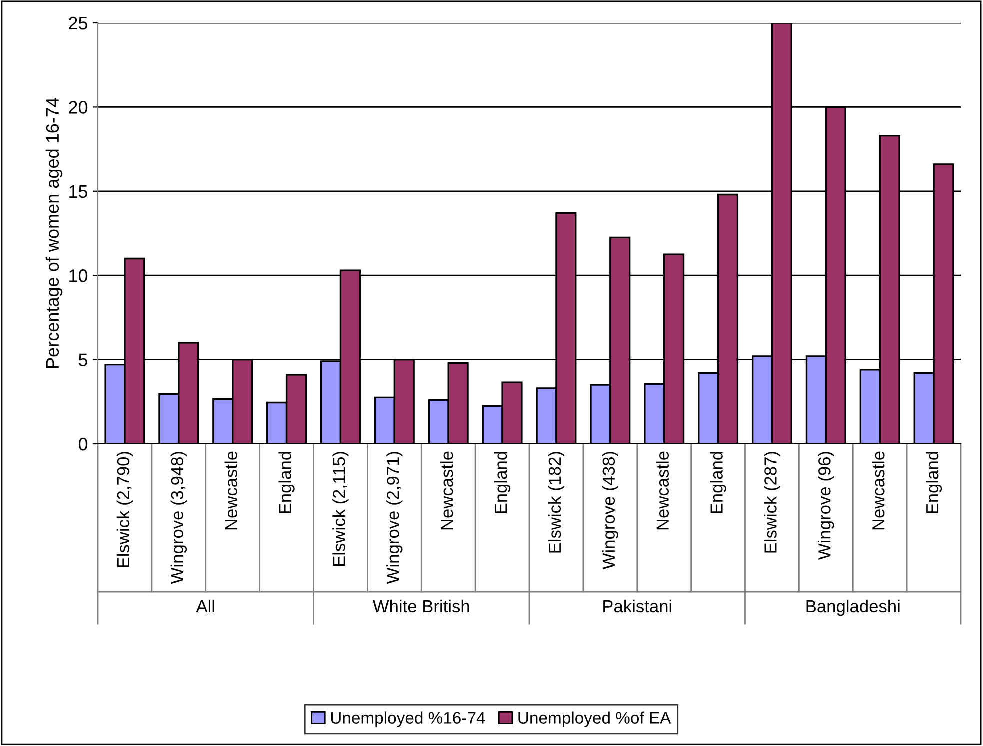 This screenshot has height=746, width=983. I want to click on text: All, so click(205, 606).